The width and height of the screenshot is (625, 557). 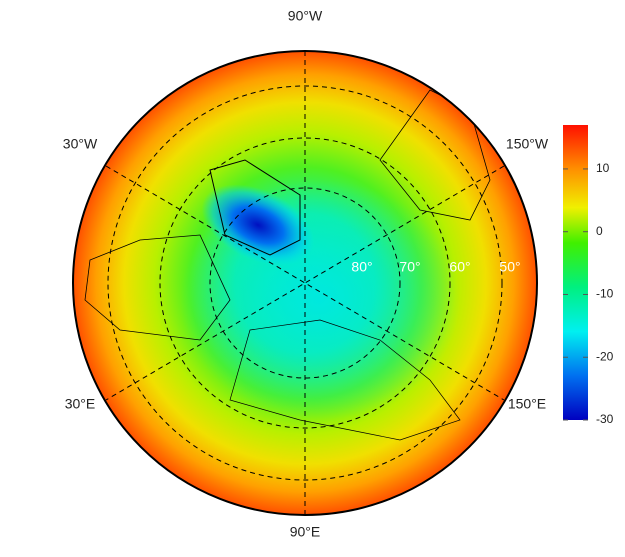 I want to click on meridian-label: 90°E, so click(x=305, y=532).